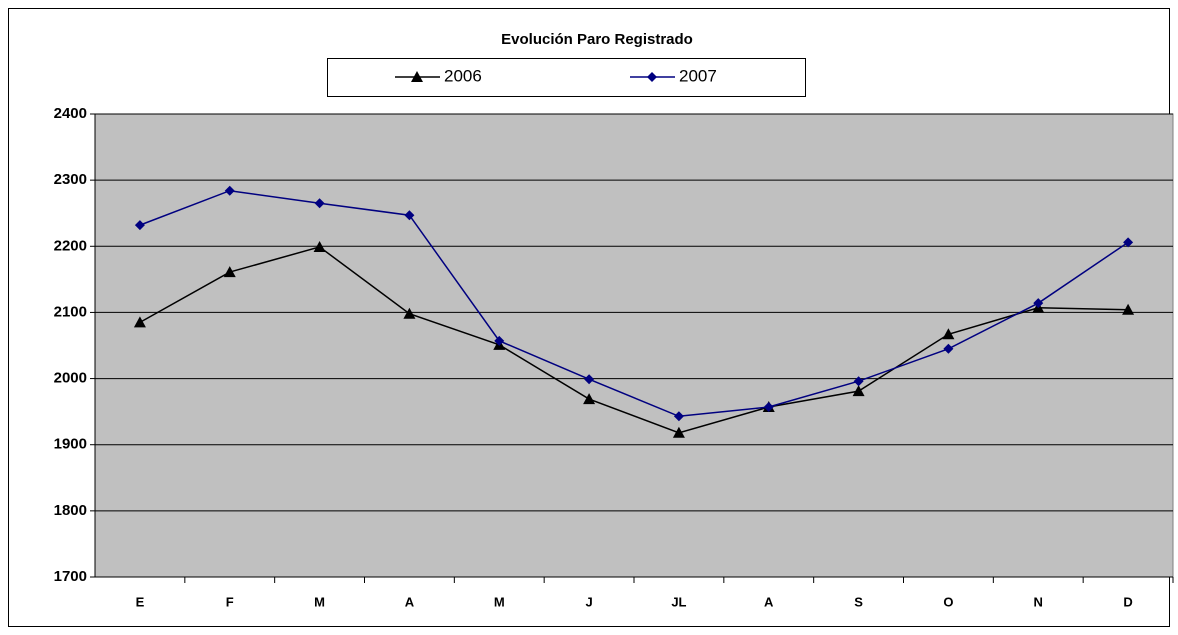 This screenshot has width=1178, height=635. Describe the element at coordinates (1038, 601) in the screenshot. I see `x-tick-label: N` at that location.